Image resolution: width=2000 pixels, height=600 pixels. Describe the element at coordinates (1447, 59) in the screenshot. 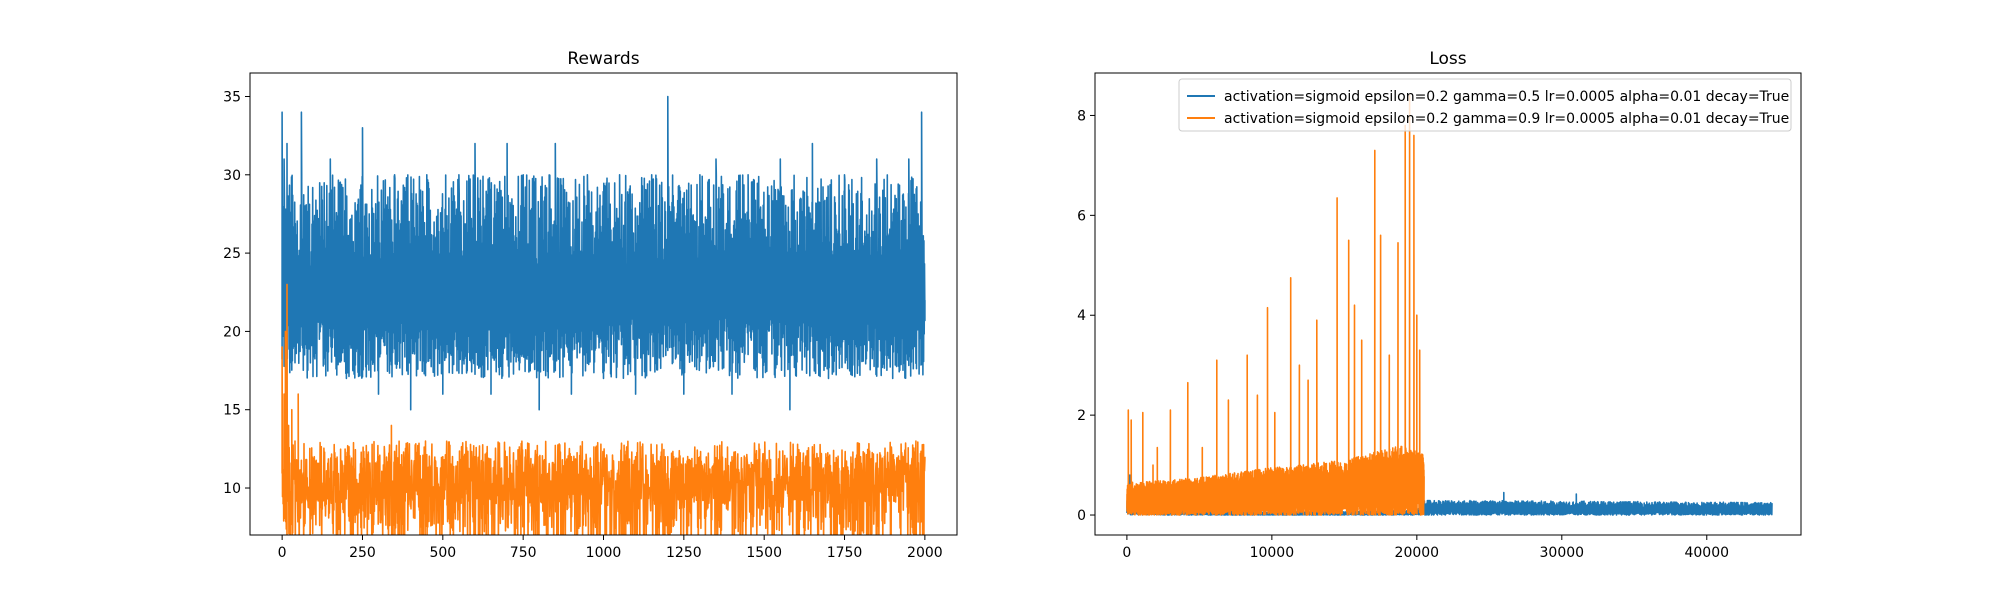

I see `loss-title: Loss` at that location.